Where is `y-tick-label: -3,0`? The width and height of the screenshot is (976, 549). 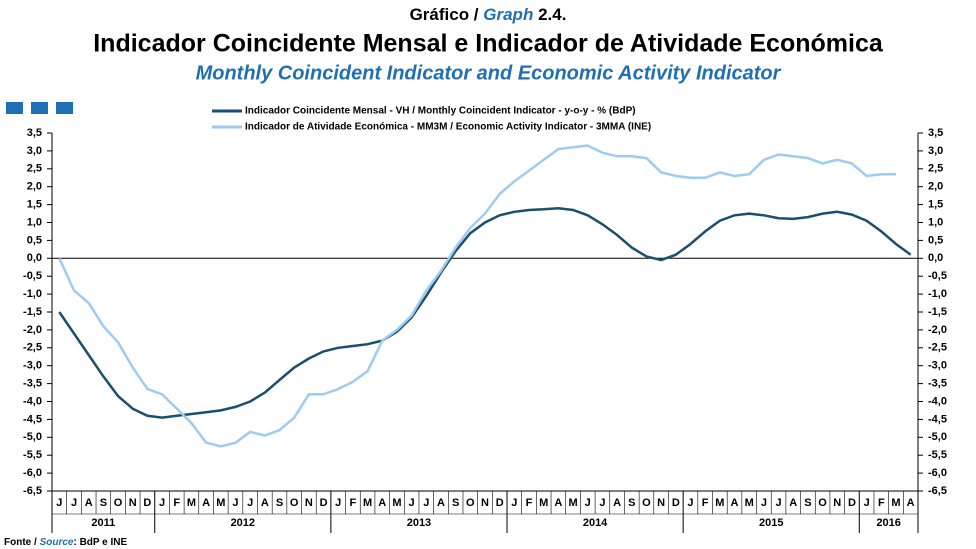
y-tick-label: -3,0 is located at coordinates (32, 366).